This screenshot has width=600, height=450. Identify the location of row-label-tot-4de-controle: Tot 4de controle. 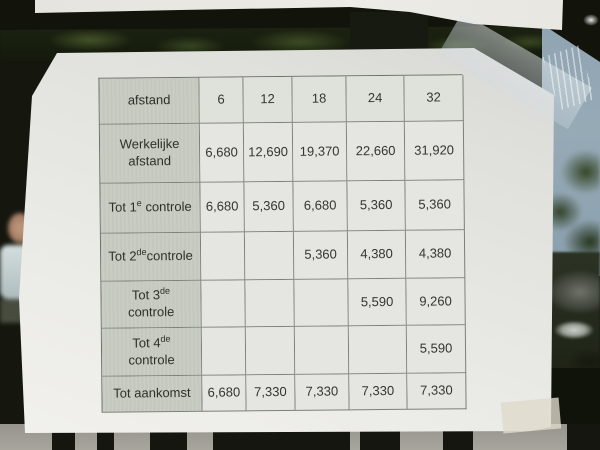
(152, 352).